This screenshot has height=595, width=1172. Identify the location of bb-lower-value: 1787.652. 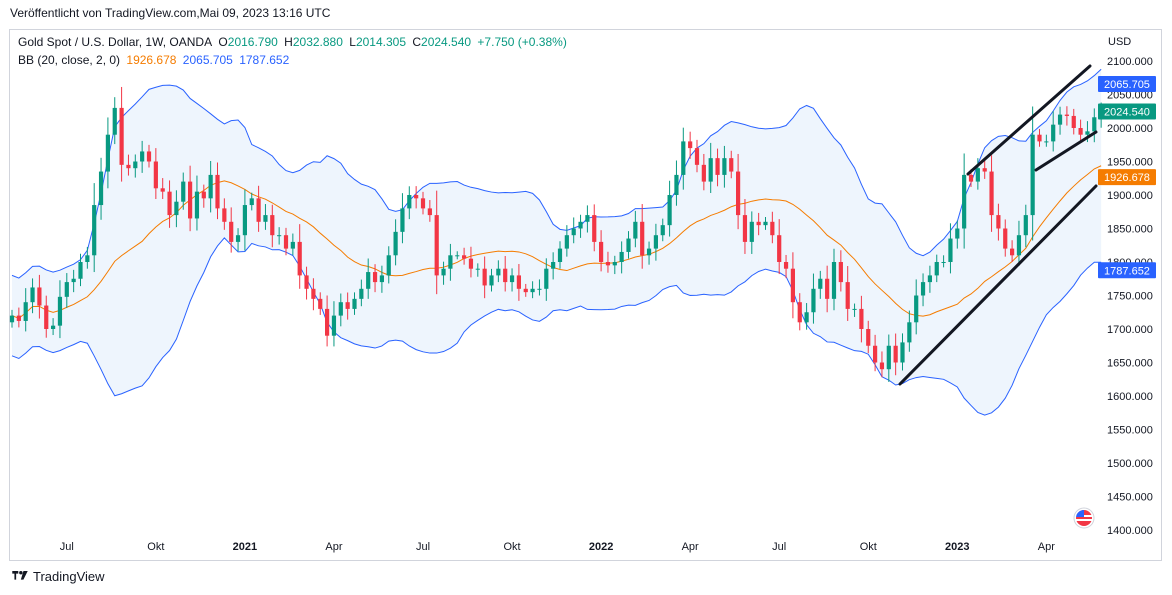
(264, 60).